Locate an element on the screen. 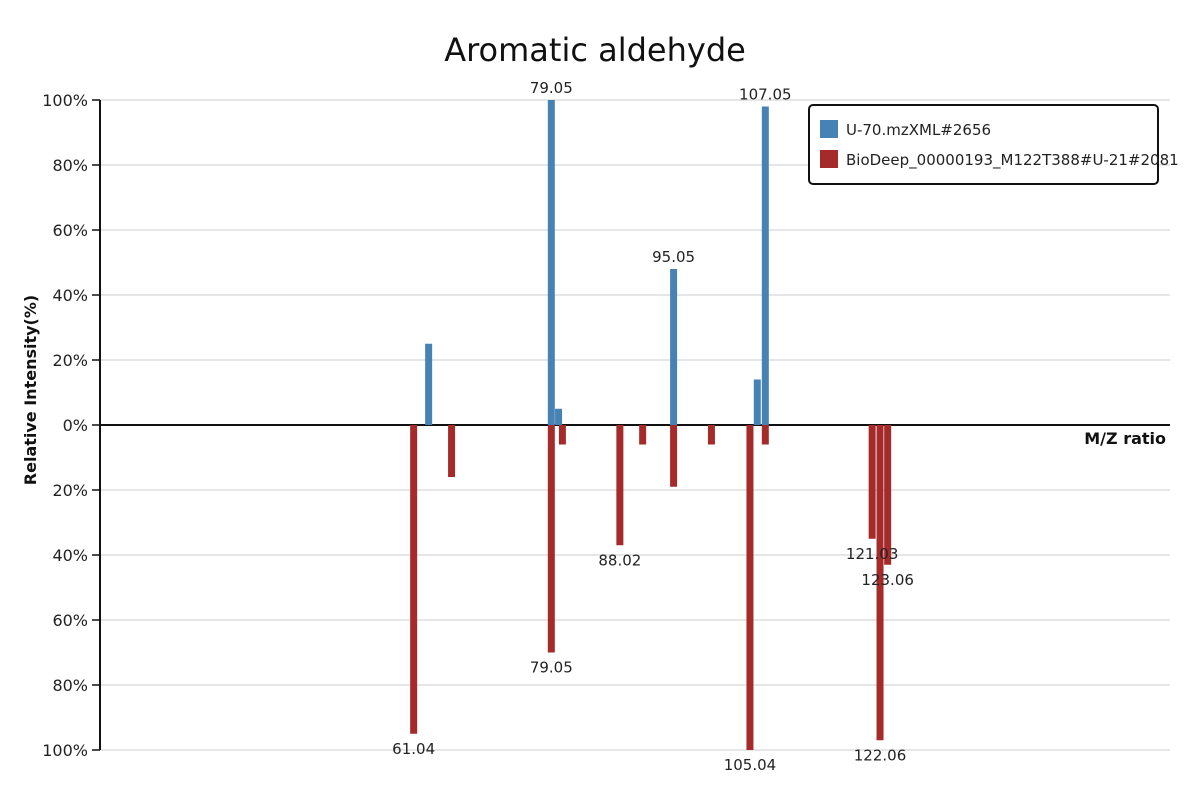 The image size is (1200, 800). peak-label: 95.05 is located at coordinates (673, 257).